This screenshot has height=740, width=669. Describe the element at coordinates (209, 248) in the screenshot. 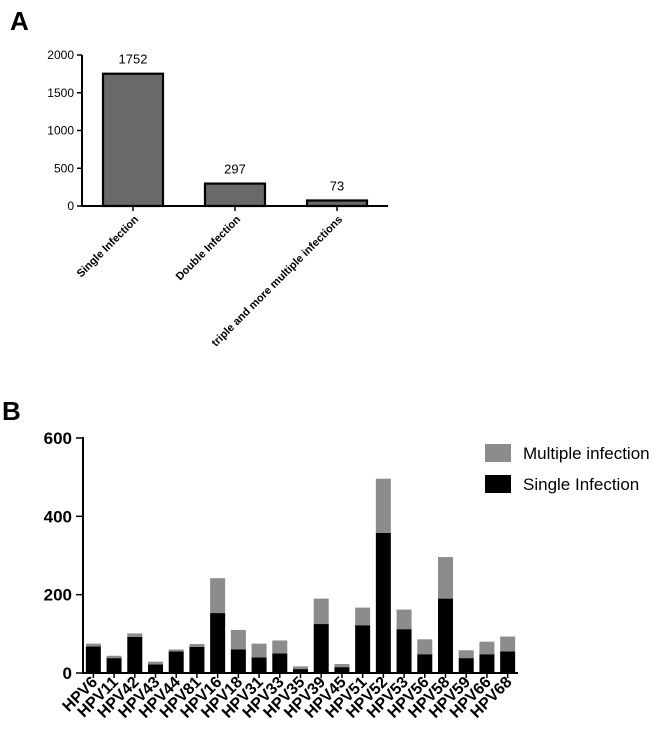

I see `x-tick-label-a: Double Infection` at that location.